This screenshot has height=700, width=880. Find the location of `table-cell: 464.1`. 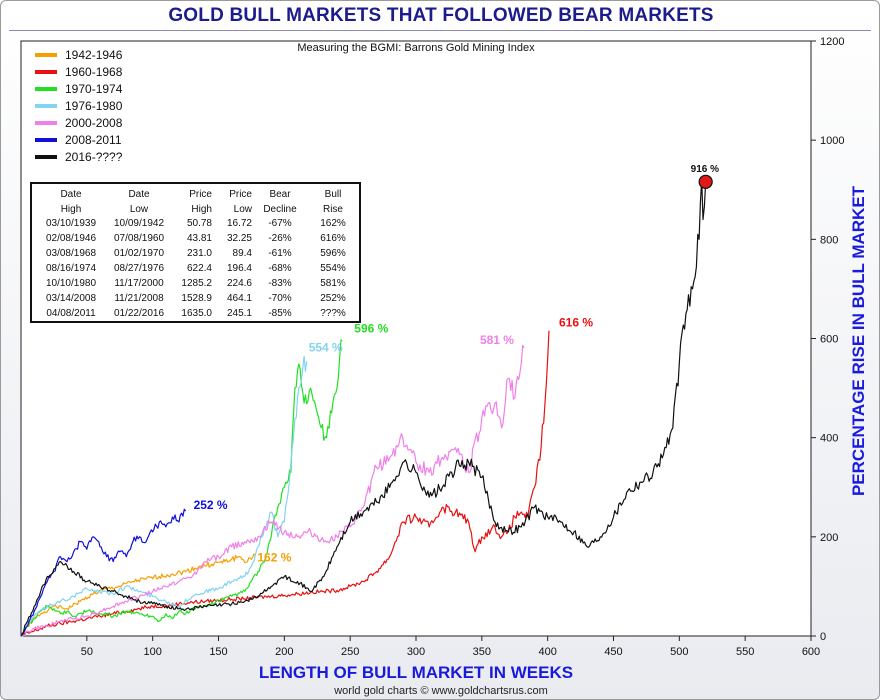

table-cell: 464.1 is located at coordinates (239, 298).